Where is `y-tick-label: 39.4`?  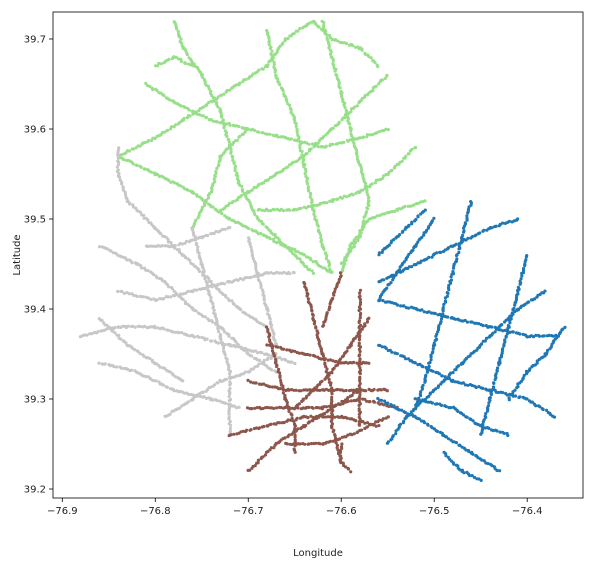 y-tick-label: 39.4 is located at coordinates (35, 310).